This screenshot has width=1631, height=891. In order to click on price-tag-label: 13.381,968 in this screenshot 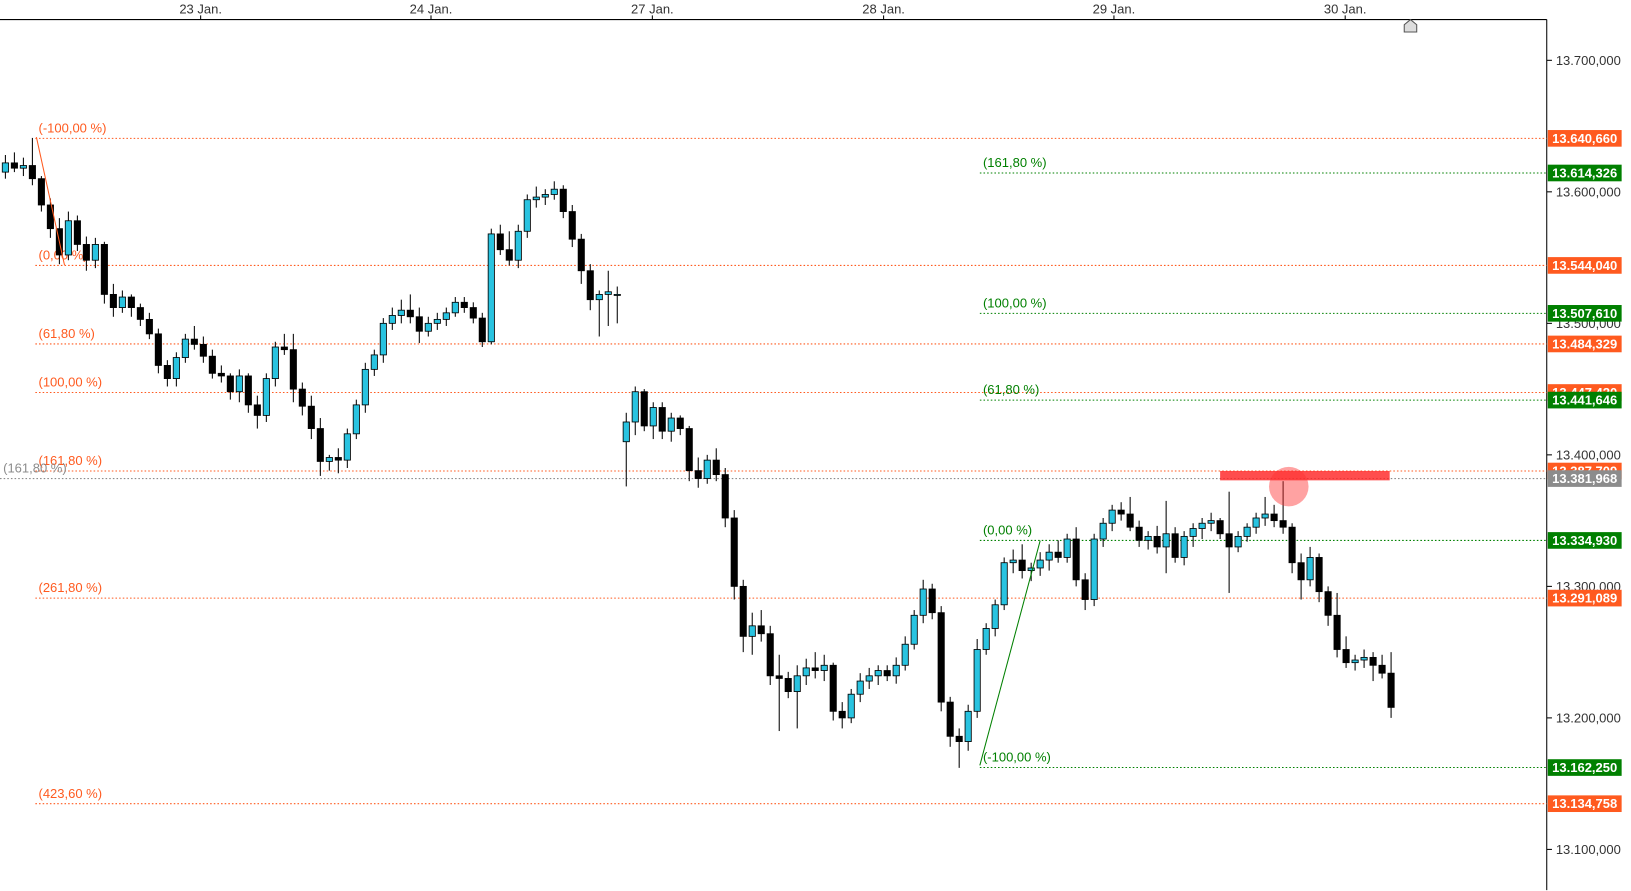, I will do `click(1584, 478)`.